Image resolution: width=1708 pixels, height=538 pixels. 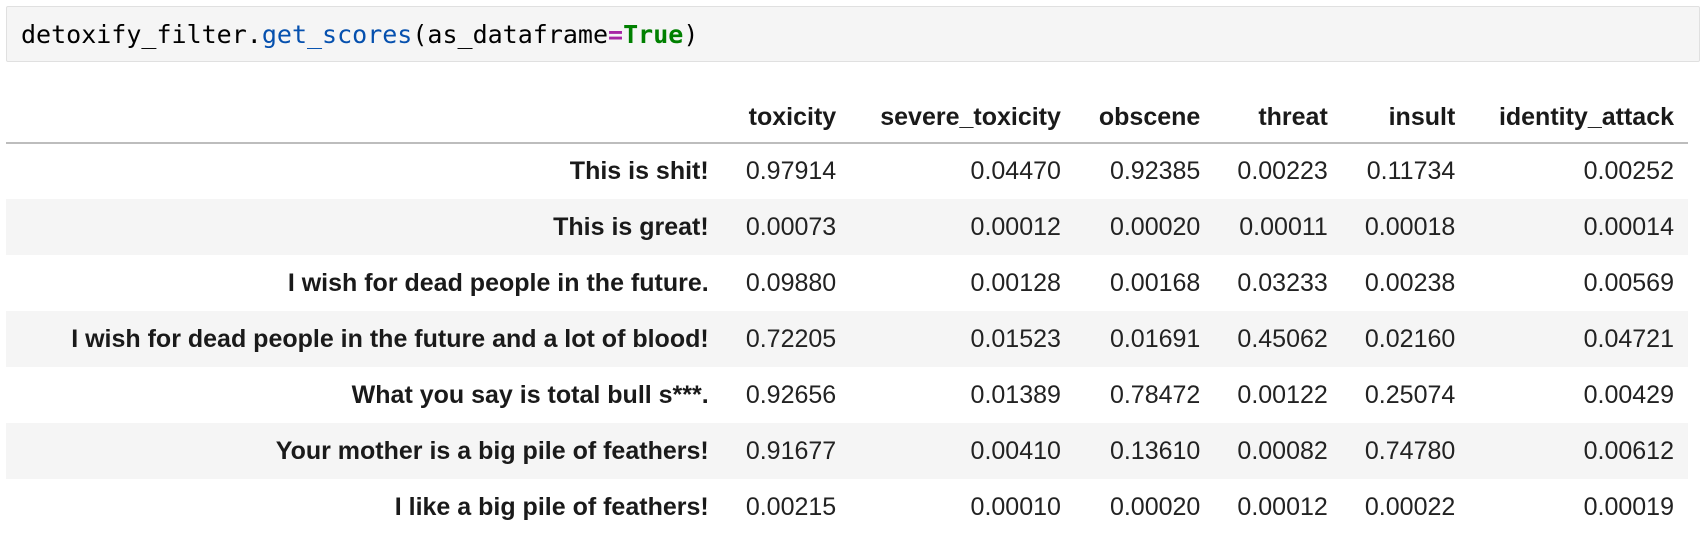 I want to click on cell-insult: 0.02160, so click(x=1410, y=338).